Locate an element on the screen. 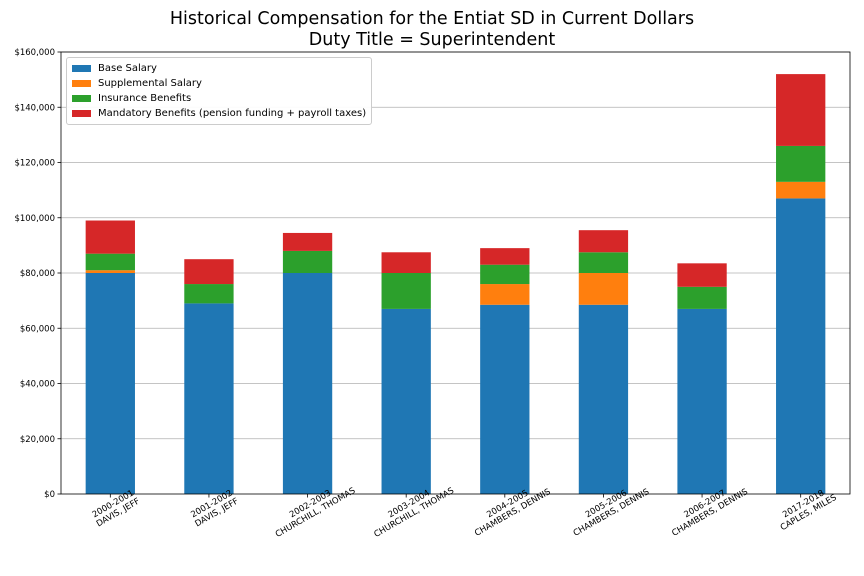 Image resolution: width=864 pixels, height=576 pixels. legend-item: Base Salary is located at coordinates (219, 68).